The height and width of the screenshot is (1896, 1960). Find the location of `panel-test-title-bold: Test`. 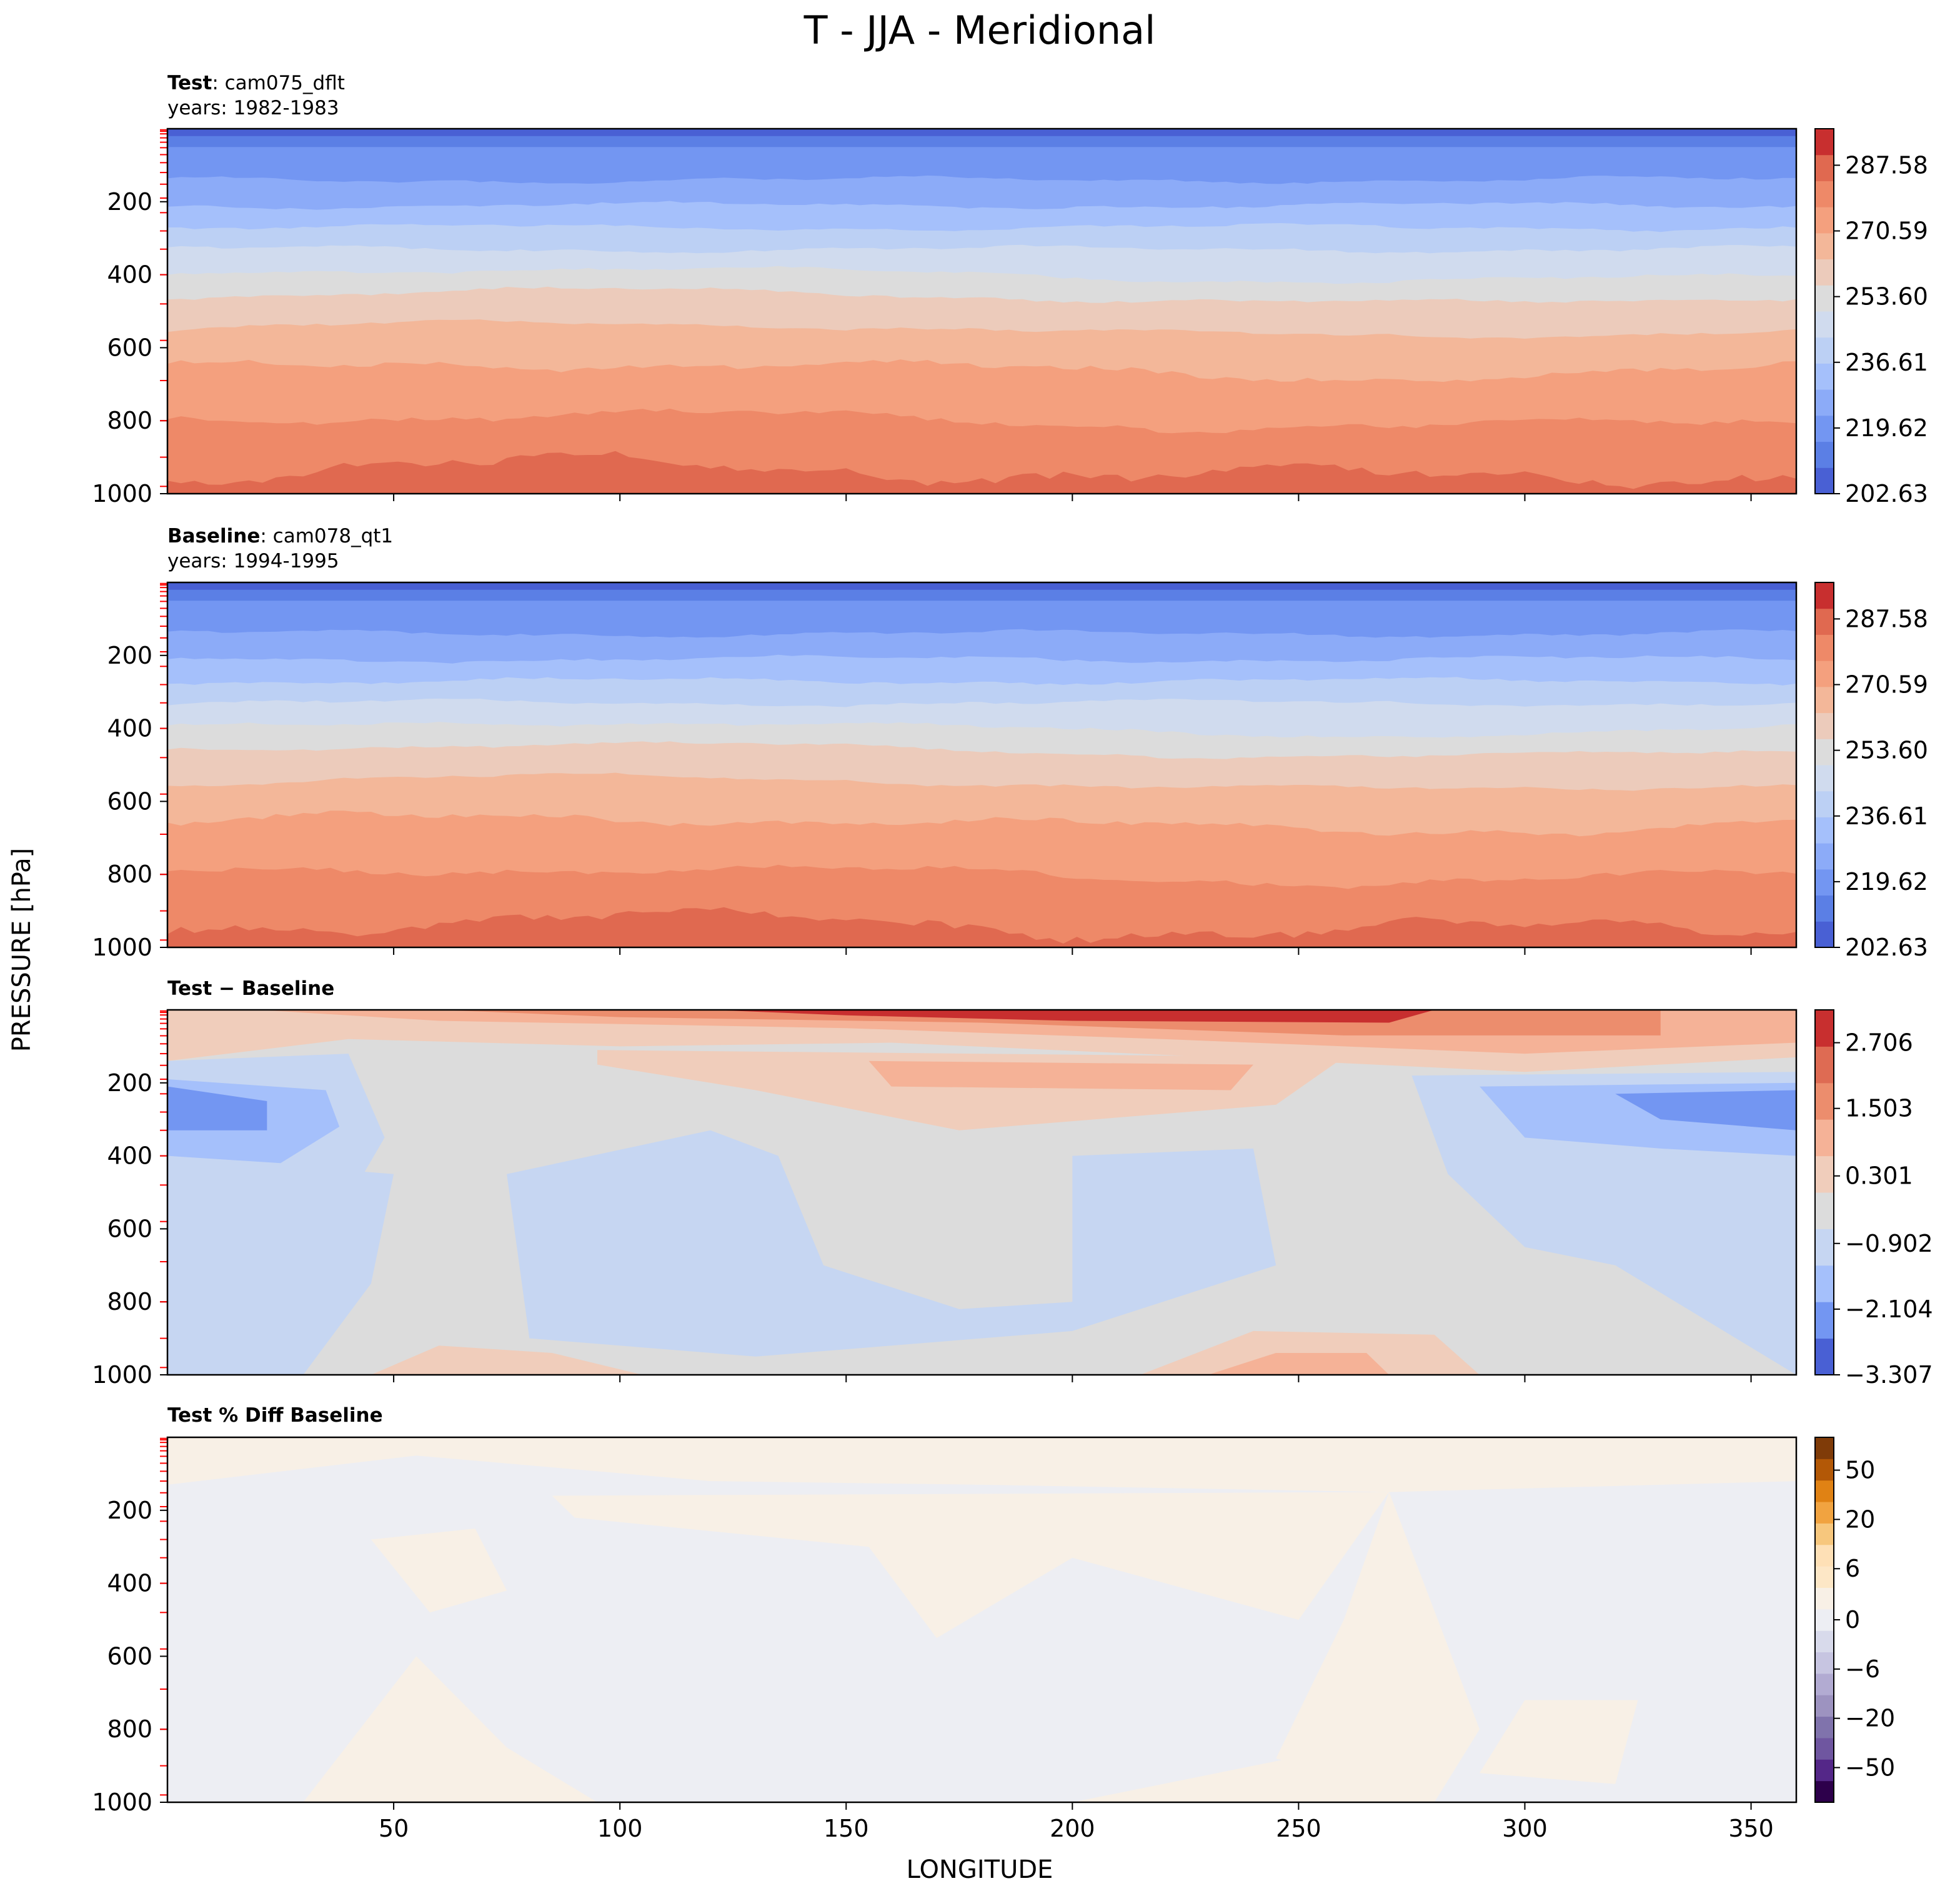

panel-test-title-bold: Test is located at coordinates (189, 83).